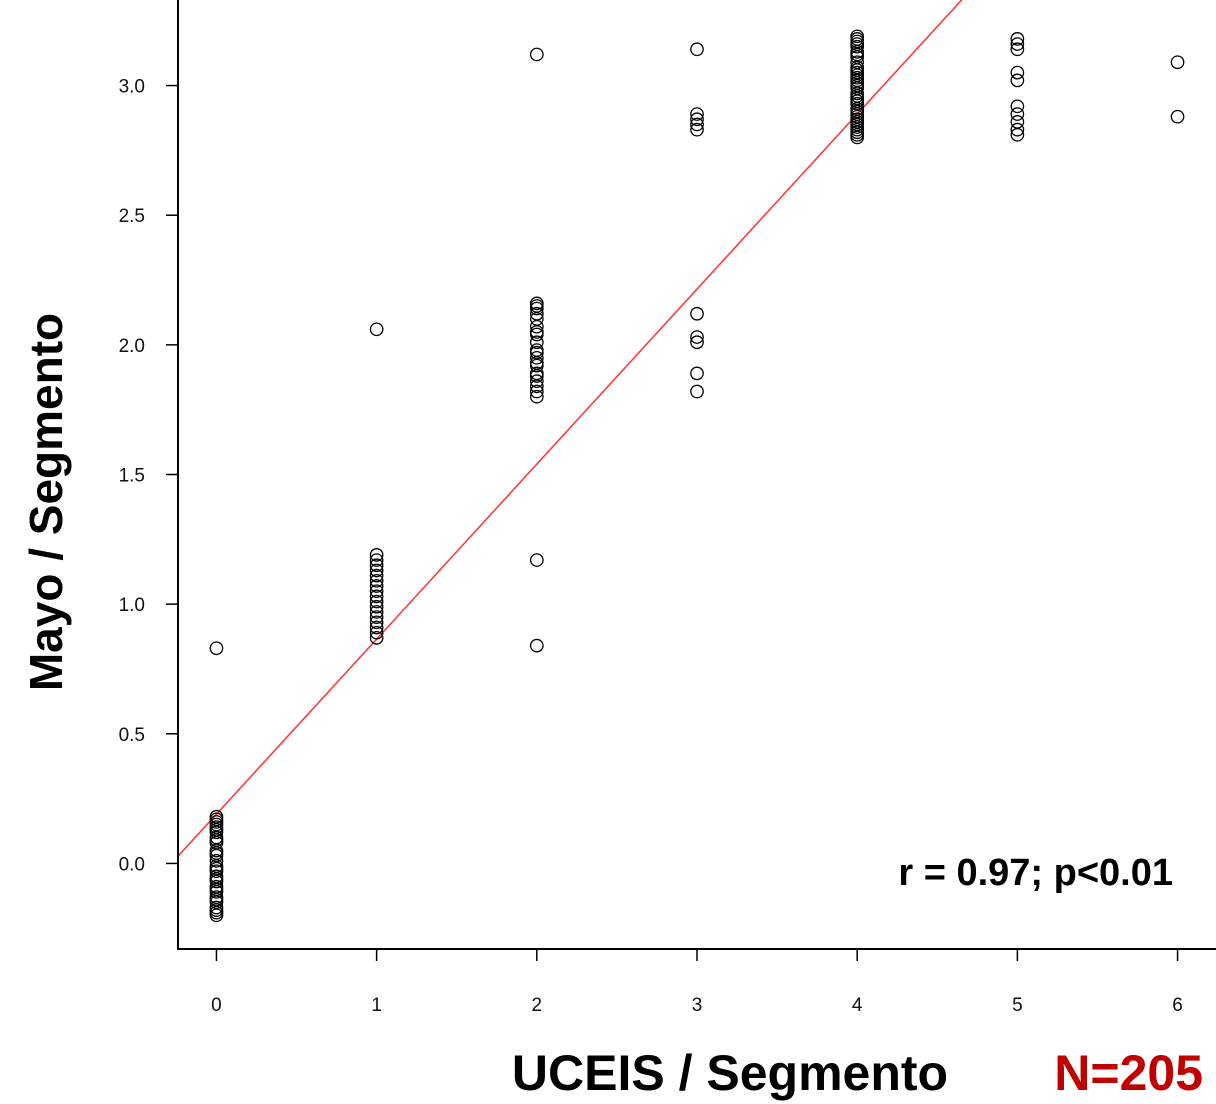 This screenshot has height=1104, width=1216. What do you see at coordinates (132, 346) in the screenshot?
I see `y-tick-label: 2.0` at bounding box center [132, 346].